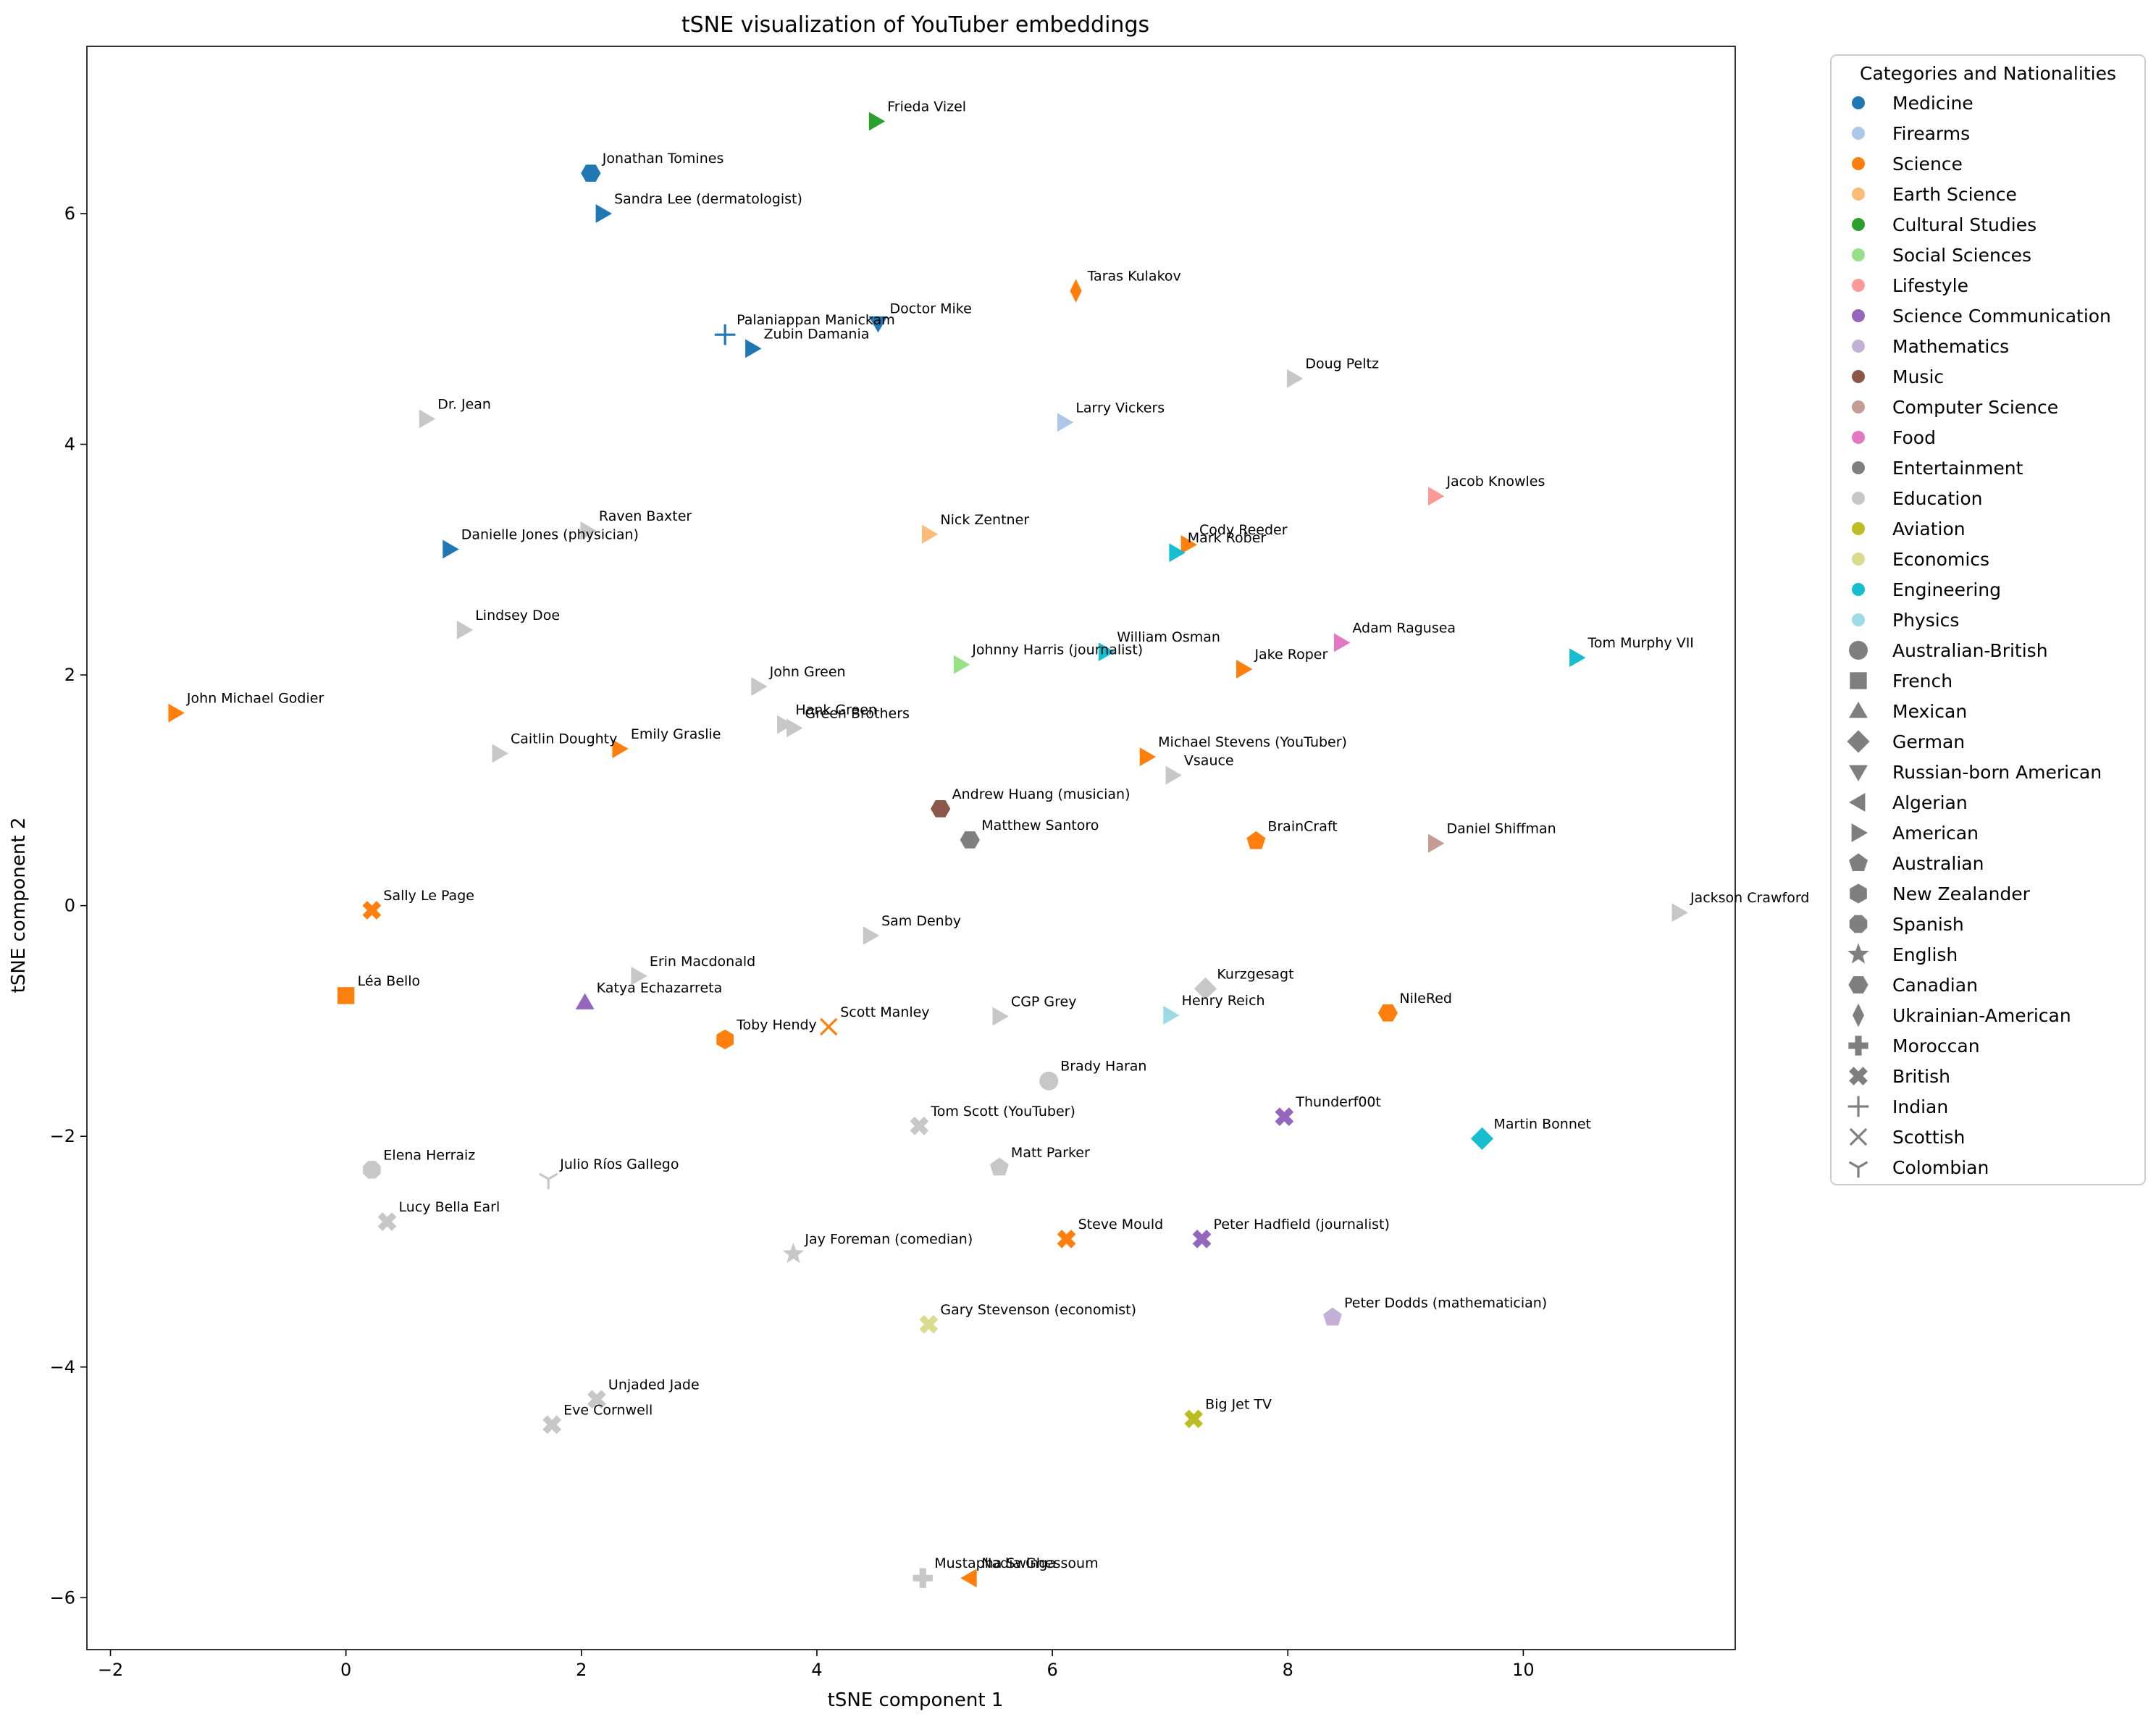 This screenshot has width=2156, height=1722. What do you see at coordinates (1523, 1670) in the screenshot?
I see `x-tick-label: 10` at bounding box center [1523, 1670].